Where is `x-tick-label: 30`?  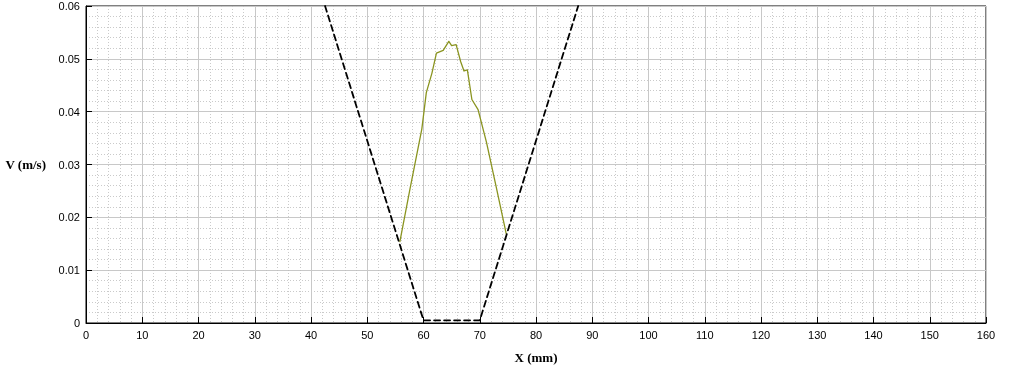 x-tick-label: 30 is located at coordinates (254, 334).